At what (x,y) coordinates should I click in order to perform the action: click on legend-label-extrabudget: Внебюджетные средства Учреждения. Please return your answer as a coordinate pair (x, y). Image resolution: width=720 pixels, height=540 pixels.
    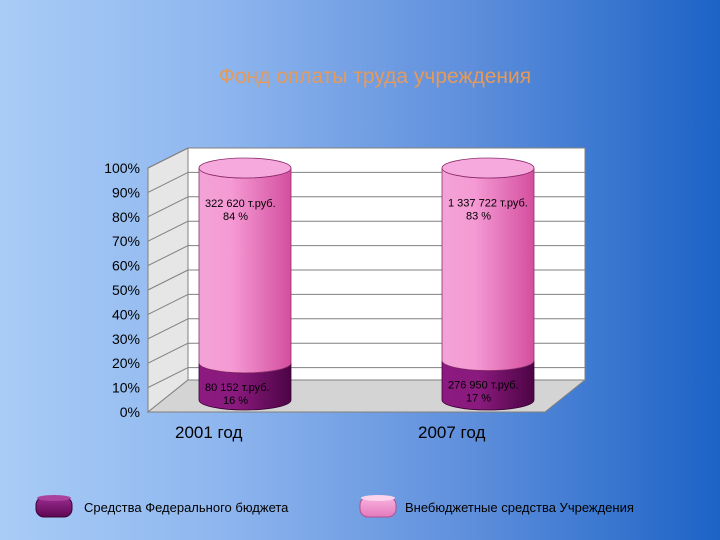
    Looking at the image, I should click on (519, 507).